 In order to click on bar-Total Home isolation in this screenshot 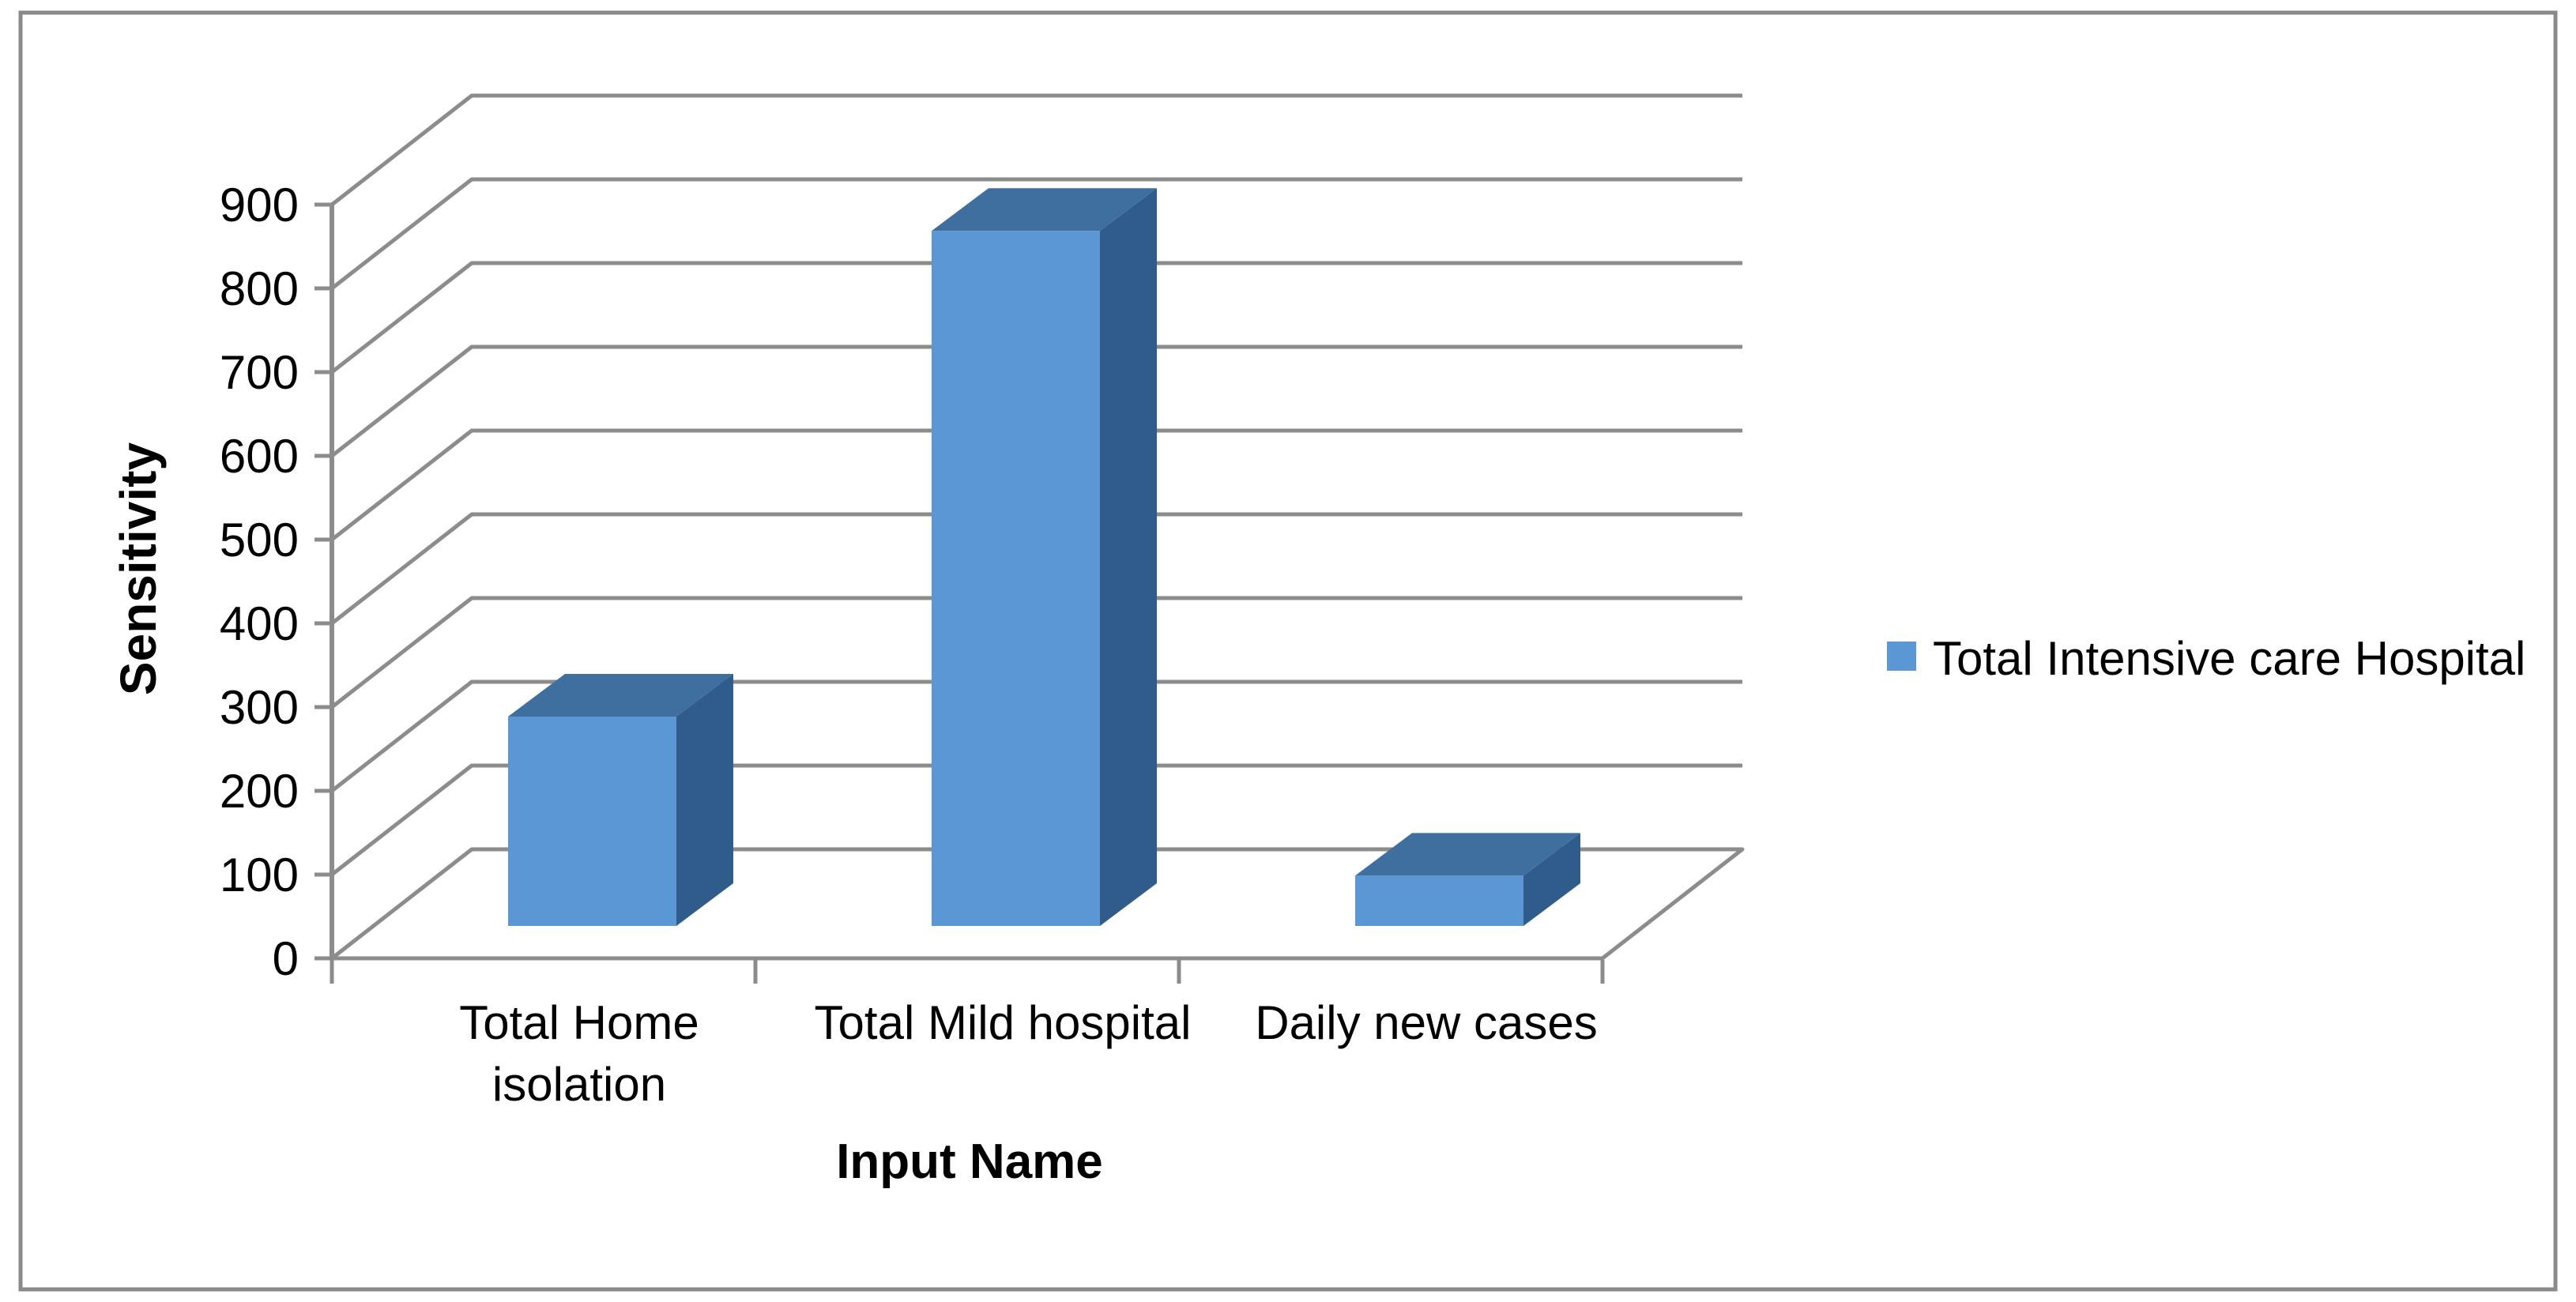, I will do `click(620, 800)`.